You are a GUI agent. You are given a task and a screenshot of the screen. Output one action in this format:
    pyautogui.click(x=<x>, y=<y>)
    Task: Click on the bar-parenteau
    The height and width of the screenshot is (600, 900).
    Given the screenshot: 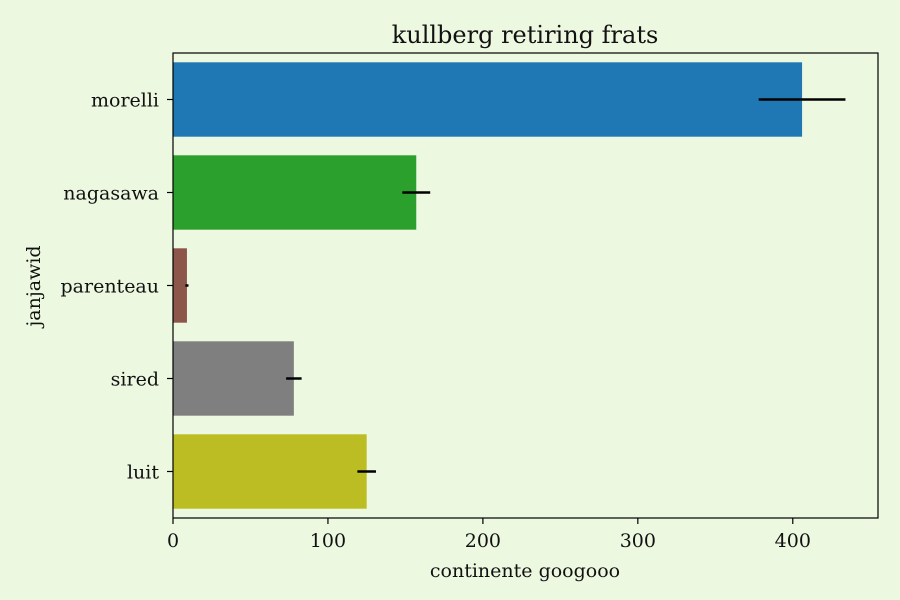 What is the action you would take?
    pyautogui.click(x=180, y=285)
    